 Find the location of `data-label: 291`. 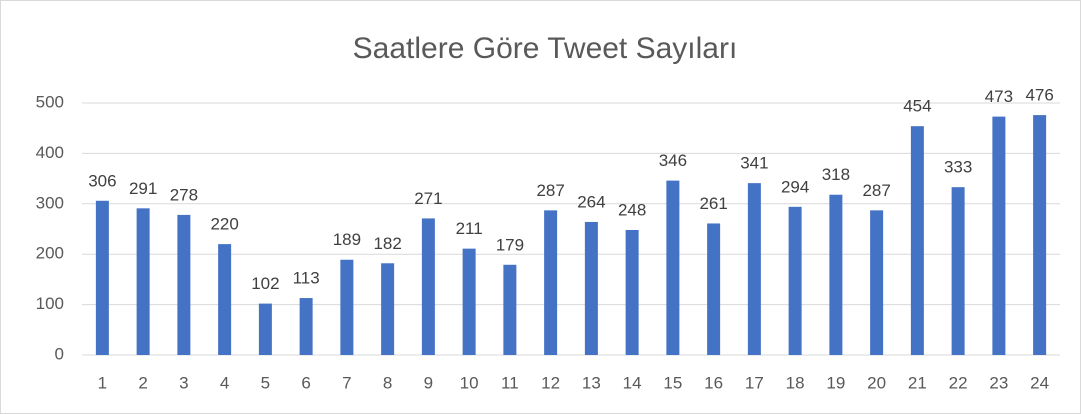

data-label: 291 is located at coordinates (143, 188).